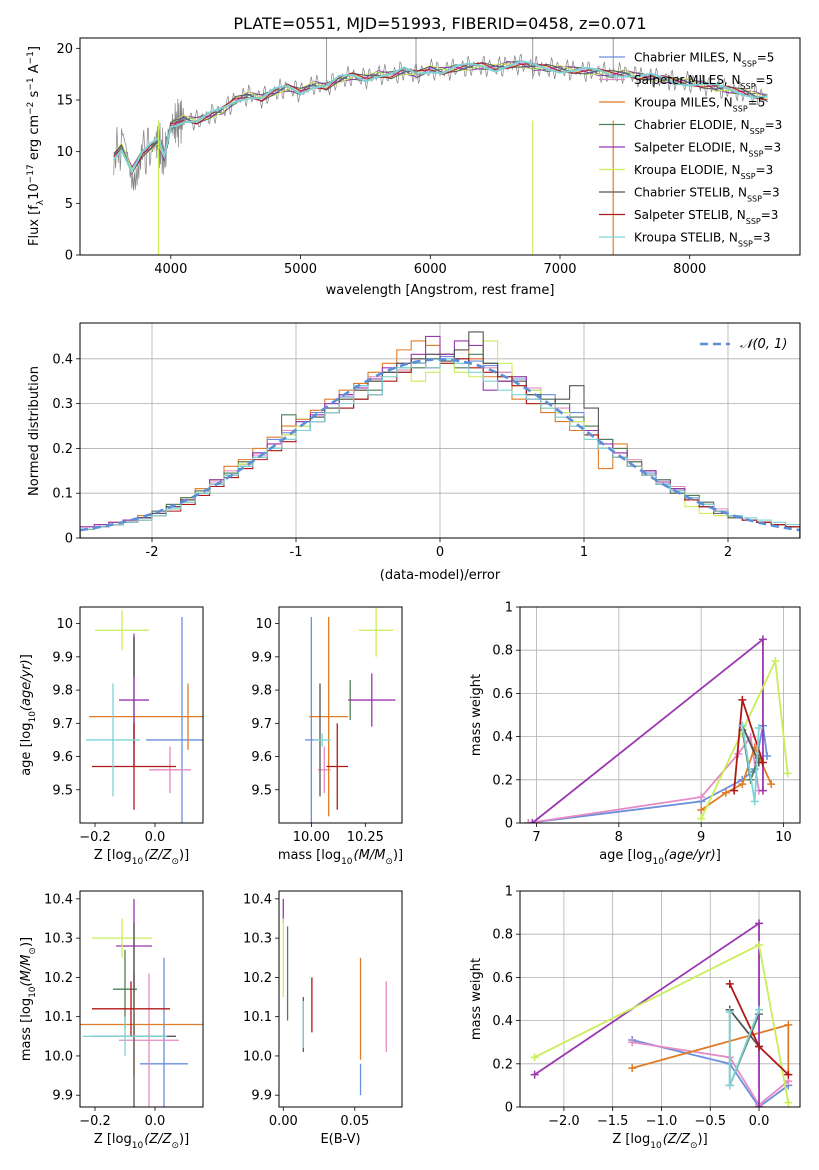  Describe the element at coordinates (476, 999) in the screenshot. I see `y-axis-label: mass weight` at that location.